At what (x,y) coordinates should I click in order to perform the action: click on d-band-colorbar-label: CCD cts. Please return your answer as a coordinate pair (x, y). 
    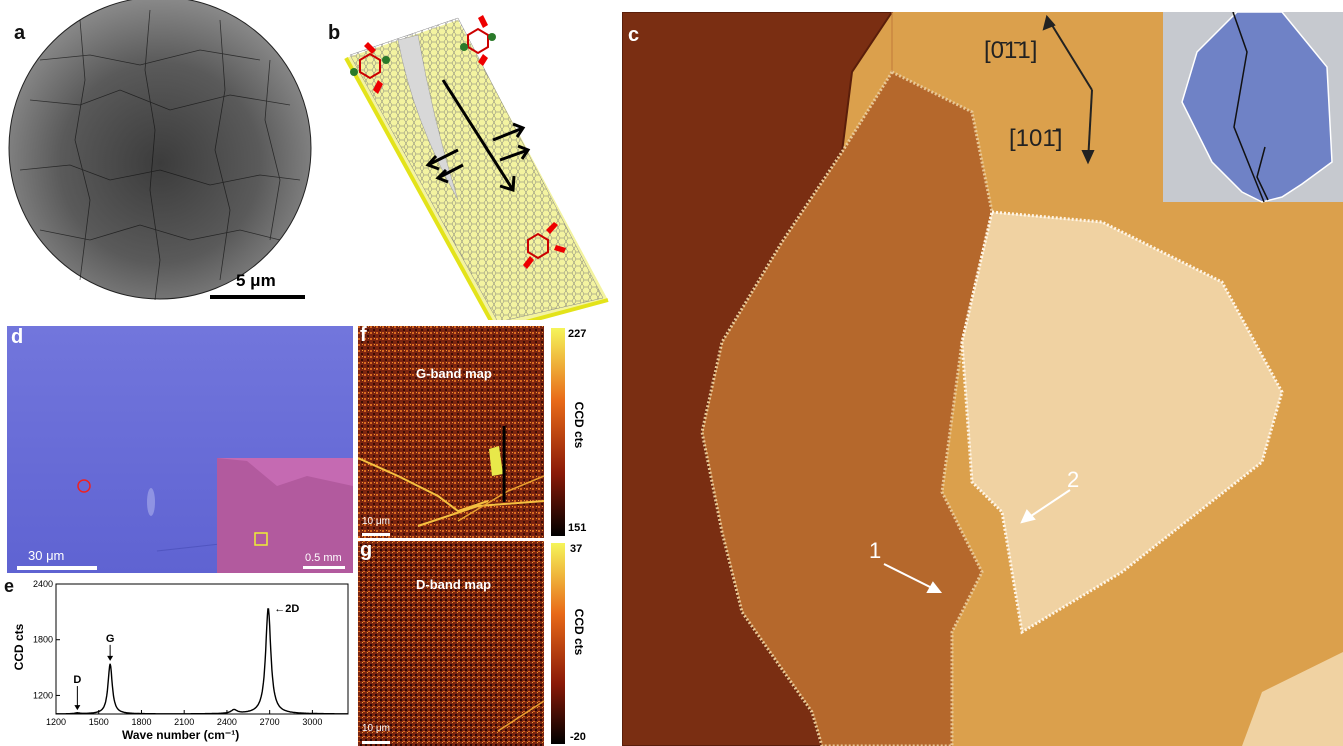
    Looking at the image, I should click on (579, 632).